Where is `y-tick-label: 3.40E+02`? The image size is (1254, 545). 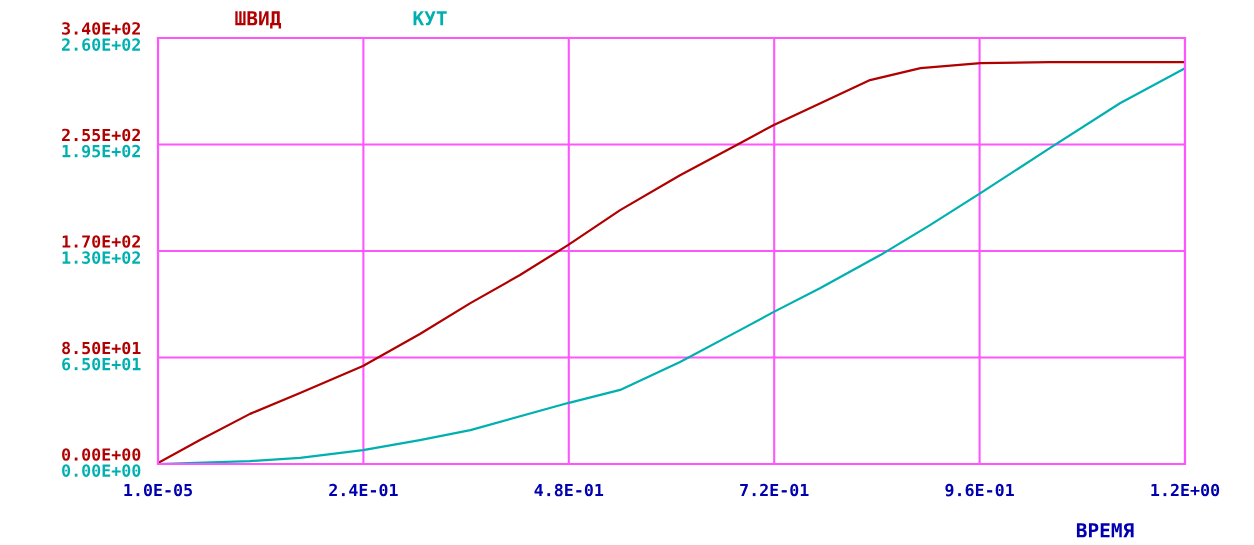
y-tick-label: 3.40E+02 is located at coordinates (101, 28).